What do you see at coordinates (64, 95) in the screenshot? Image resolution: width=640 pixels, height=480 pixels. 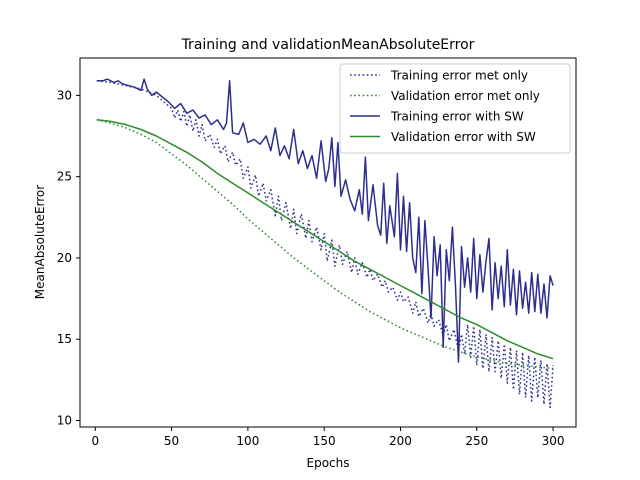 I see `y-tick-label: 30` at bounding box center [64, 95].